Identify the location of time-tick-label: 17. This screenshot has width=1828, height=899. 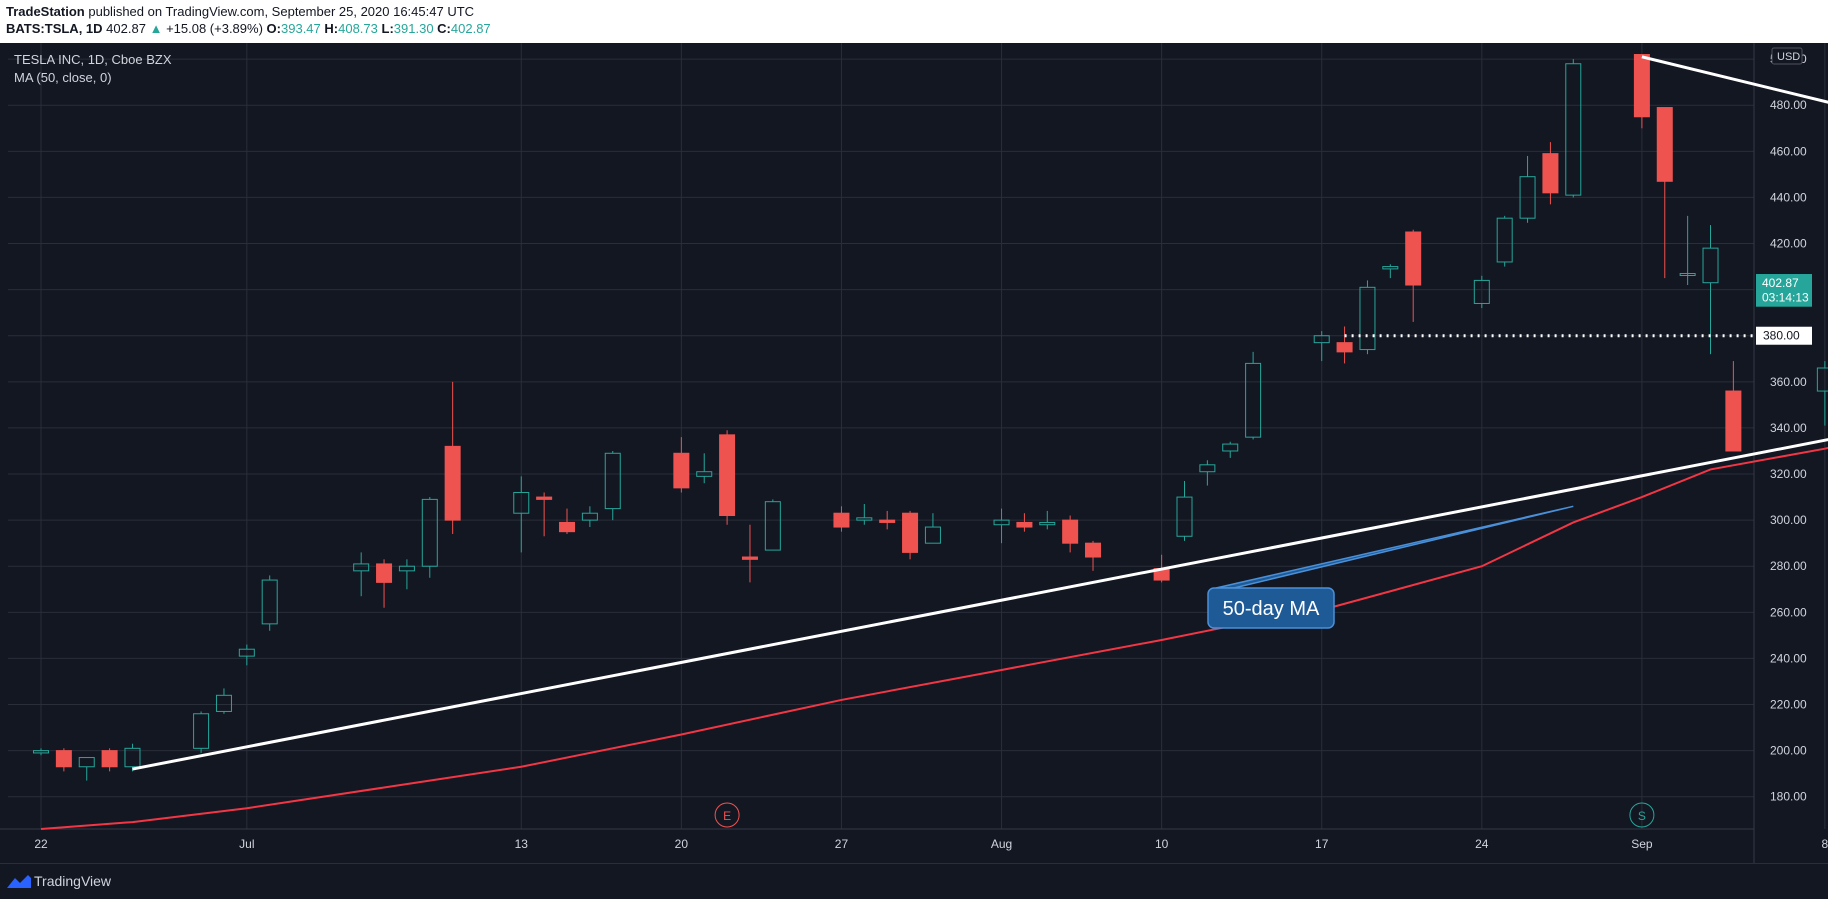
(1322, 844).